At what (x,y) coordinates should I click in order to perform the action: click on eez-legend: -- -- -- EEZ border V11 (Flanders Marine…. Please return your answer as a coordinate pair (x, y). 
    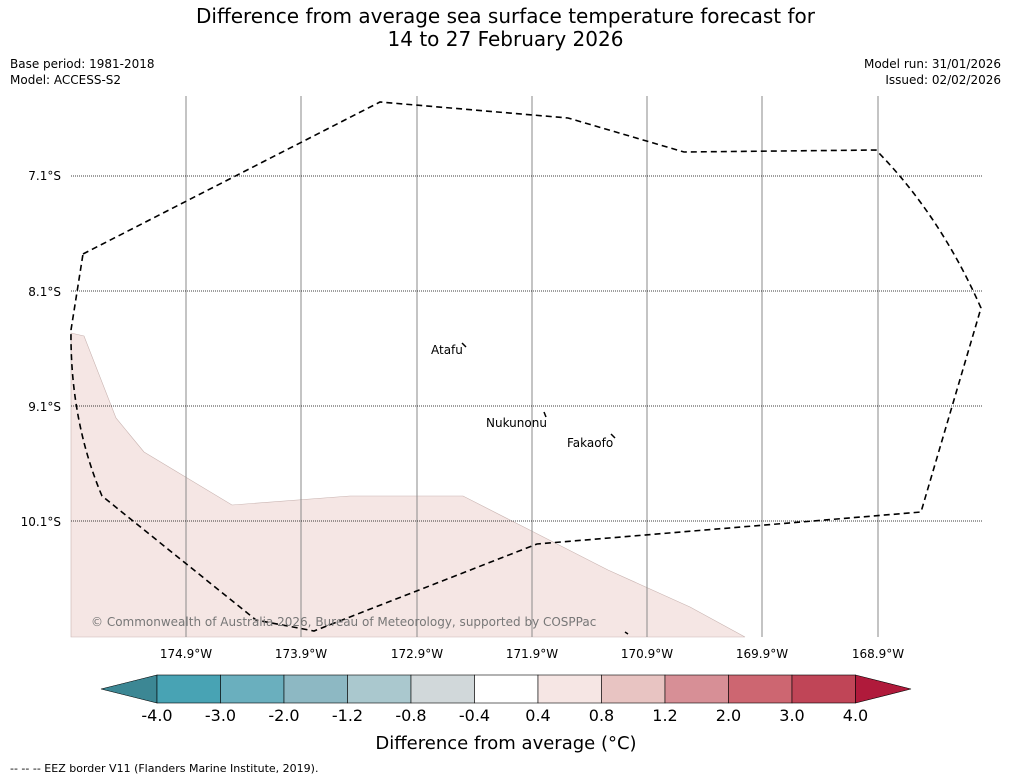
    Looking at the image, I should click on (164, 768).